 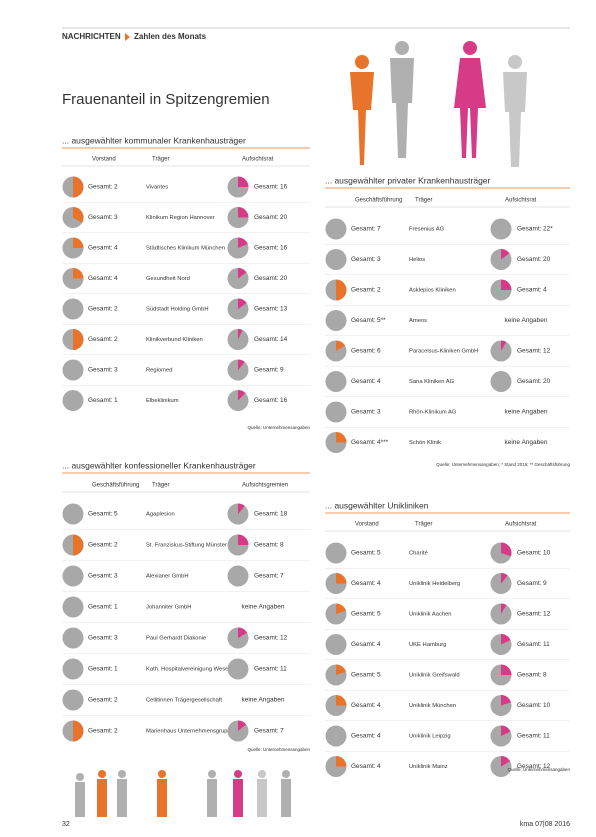 What do you see at coordinates (176, 639) in the screenshot?
I see `carrier: Paul Gerhardt Diakonie` at bounding box center [176, 639].